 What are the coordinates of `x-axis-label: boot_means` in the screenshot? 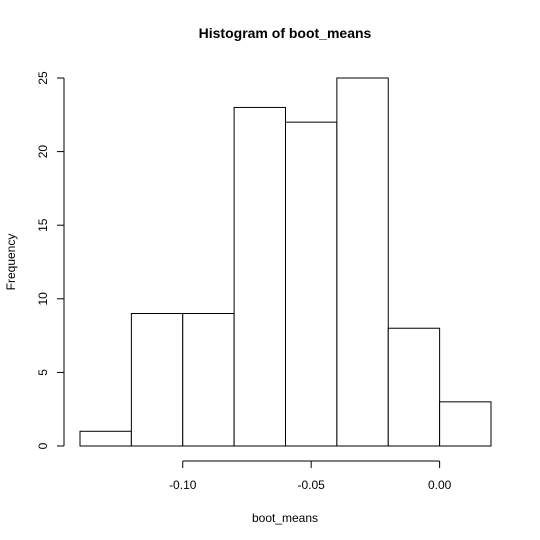 It's located at (285, 518).